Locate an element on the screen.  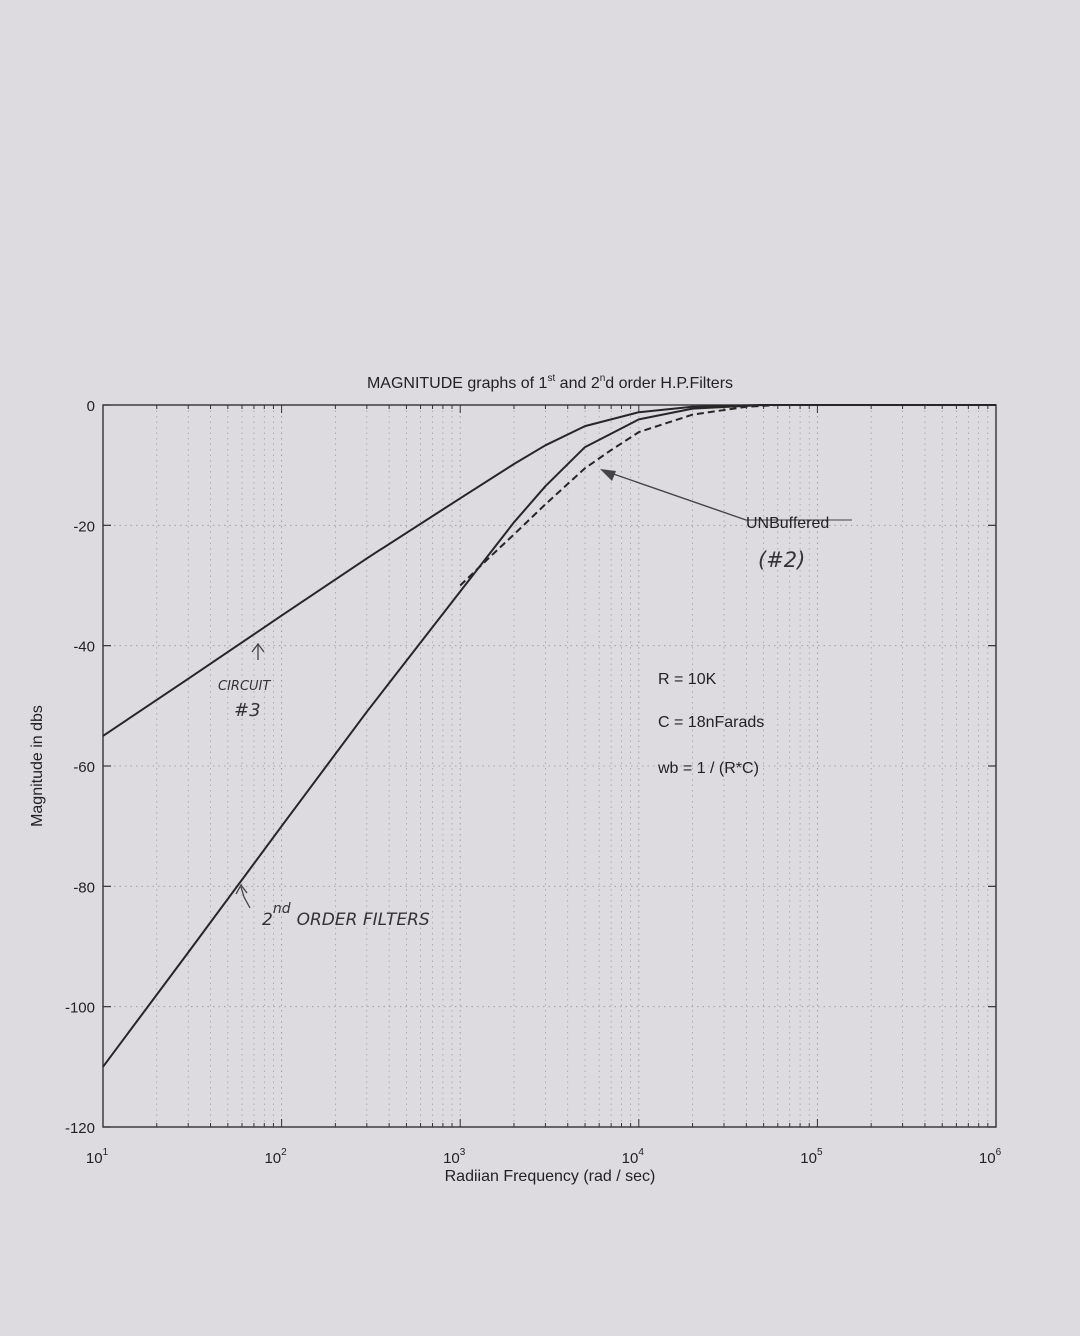
y-tick-label: -80 is located at coordinates (84, 887).